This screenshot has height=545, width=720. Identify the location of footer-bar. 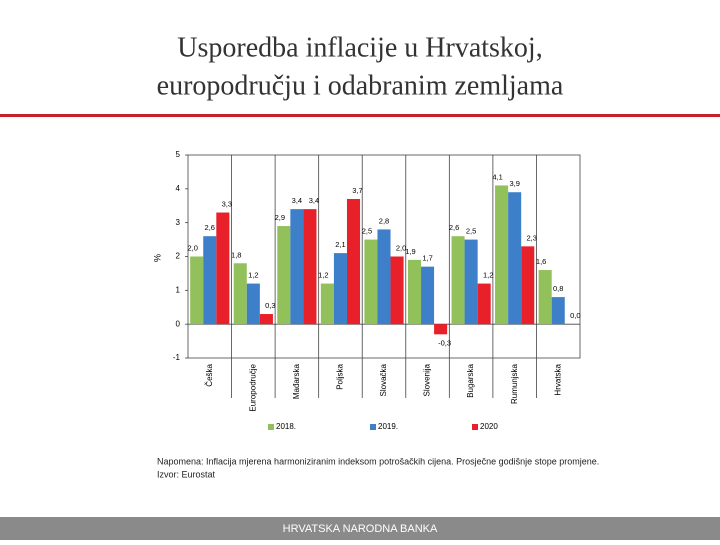
(360, 528).